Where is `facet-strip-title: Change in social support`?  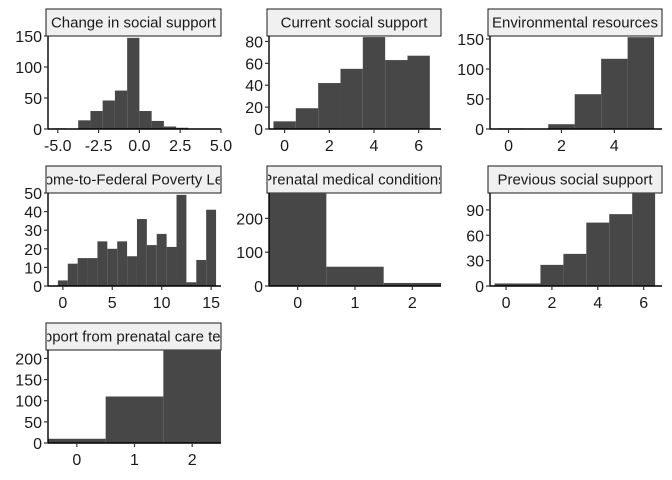
facet-strip-title: Change in social support is located at coordinates (134, 23).